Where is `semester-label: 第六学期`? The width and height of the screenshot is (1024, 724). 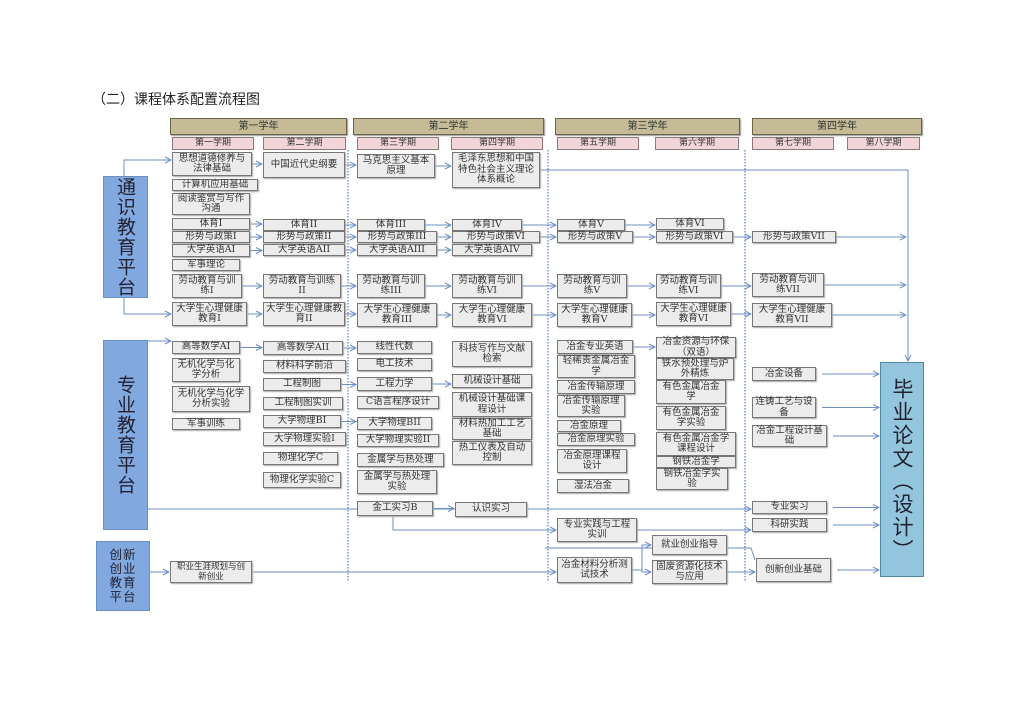
semester-label: 第六学期 is located at coordinates (697, 143).